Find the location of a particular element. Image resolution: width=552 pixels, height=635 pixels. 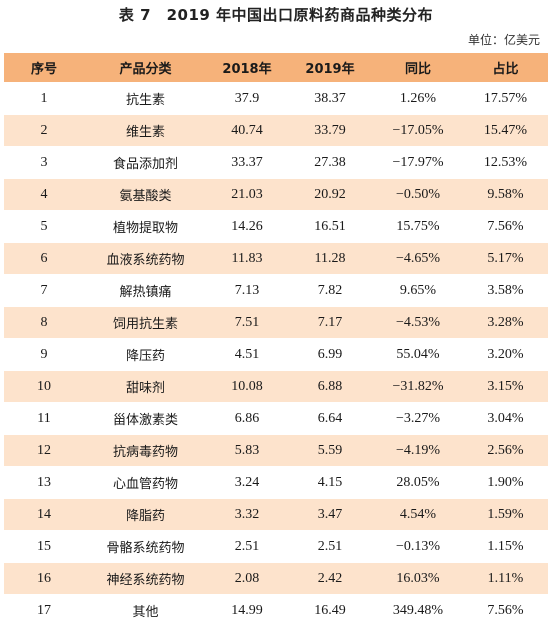

cell-yoy: −4.19% is located at coordinates (418, 450).